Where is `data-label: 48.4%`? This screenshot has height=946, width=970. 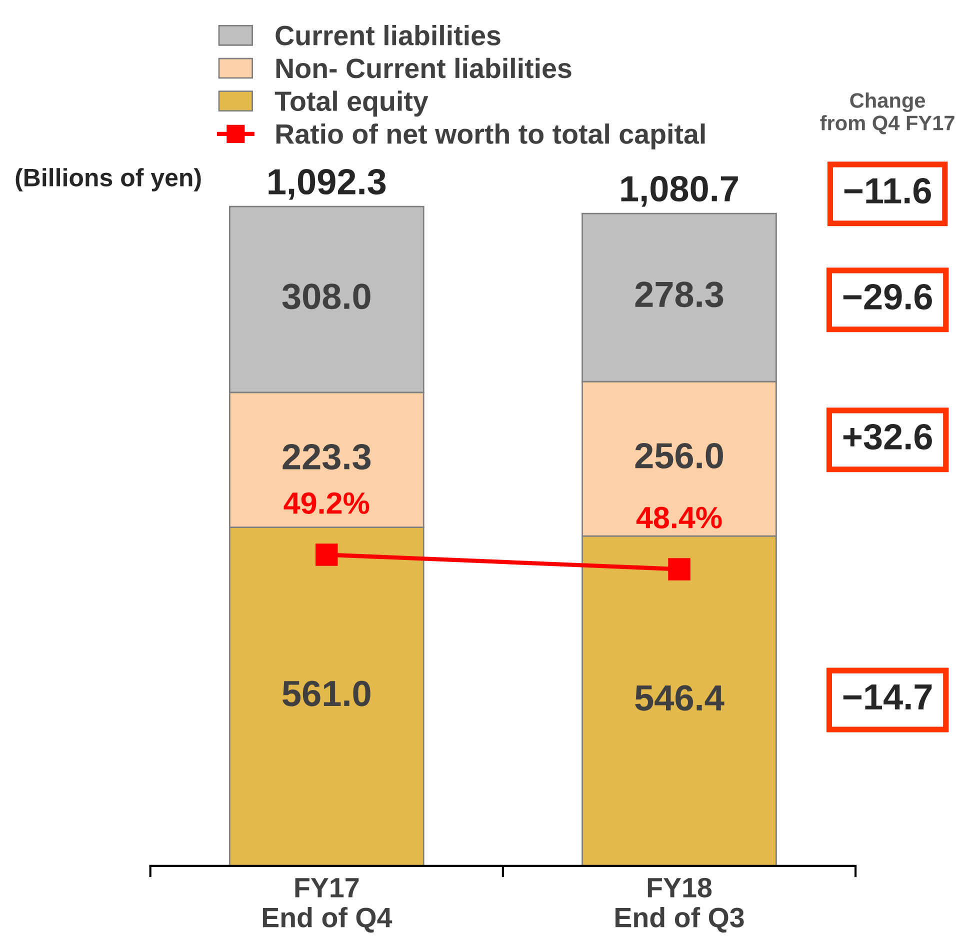
data-label: 48.4% is located at coordinates (679, 517).